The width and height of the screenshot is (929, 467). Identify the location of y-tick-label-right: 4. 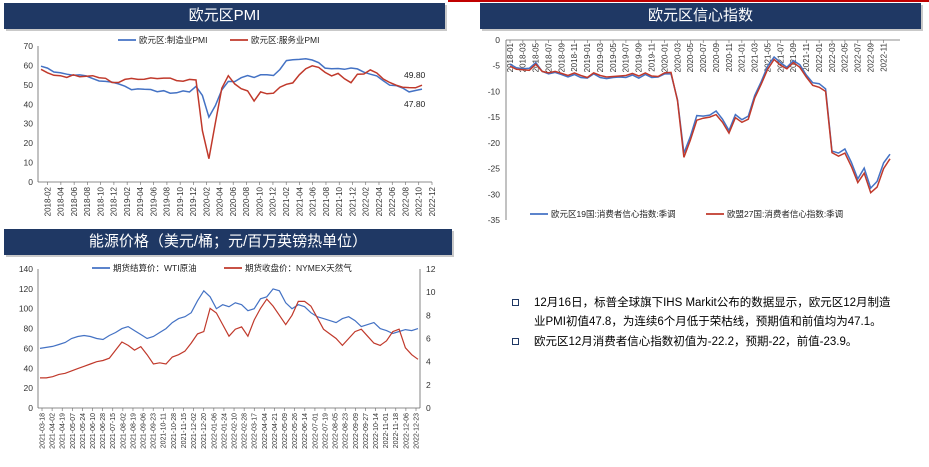
(428, 362).